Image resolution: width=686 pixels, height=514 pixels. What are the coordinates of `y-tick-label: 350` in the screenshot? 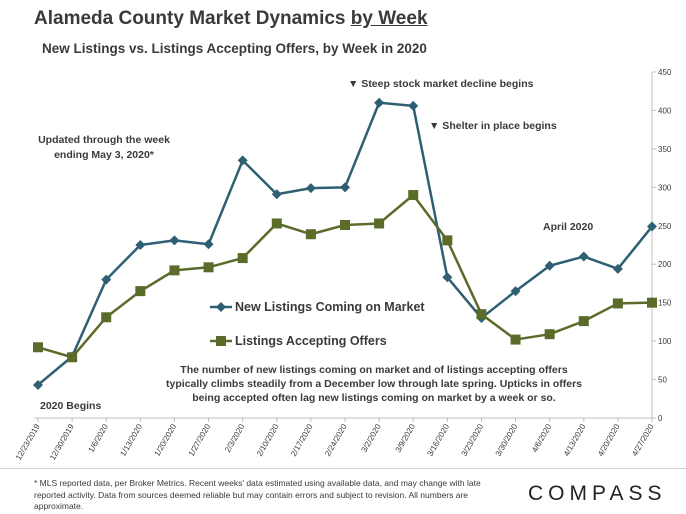 It's located at (665, 149).